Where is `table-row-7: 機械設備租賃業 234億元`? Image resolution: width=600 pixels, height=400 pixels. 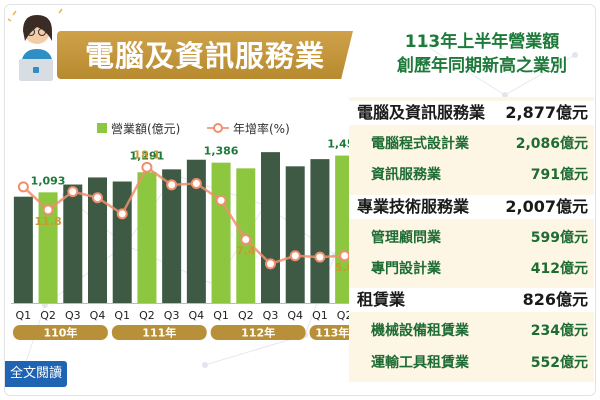
table-row-7: 機械設備租賃業 234億元 is located at coordinates (471, 331).